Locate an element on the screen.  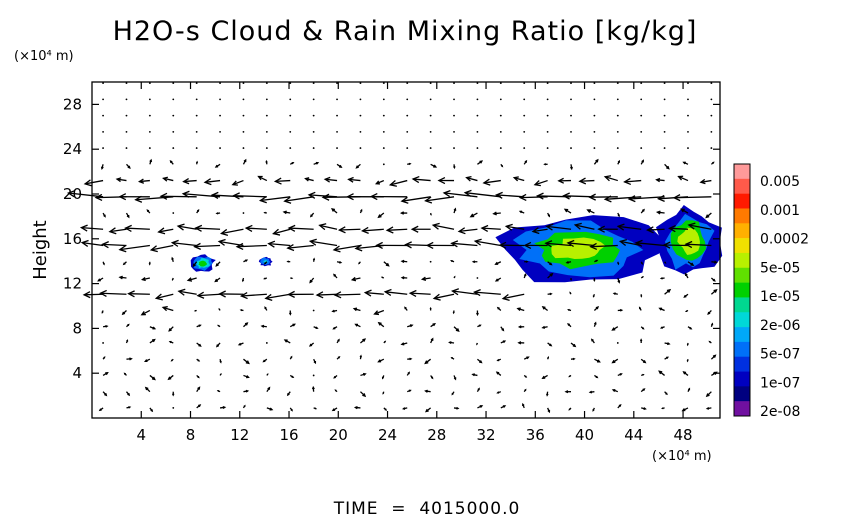
x-tick-label: 40 is located at coordinates (584, 435).